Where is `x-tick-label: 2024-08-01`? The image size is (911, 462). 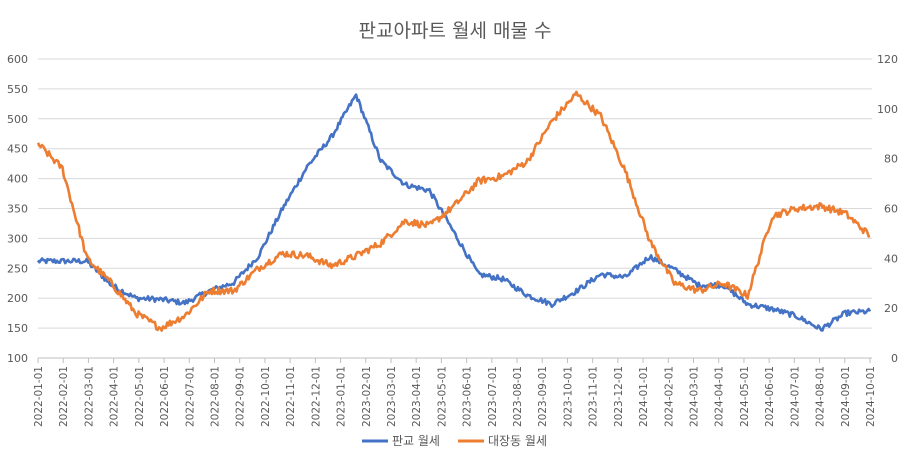 x-tick-label: 2024-08-01 is located at coordinates (821, 396).